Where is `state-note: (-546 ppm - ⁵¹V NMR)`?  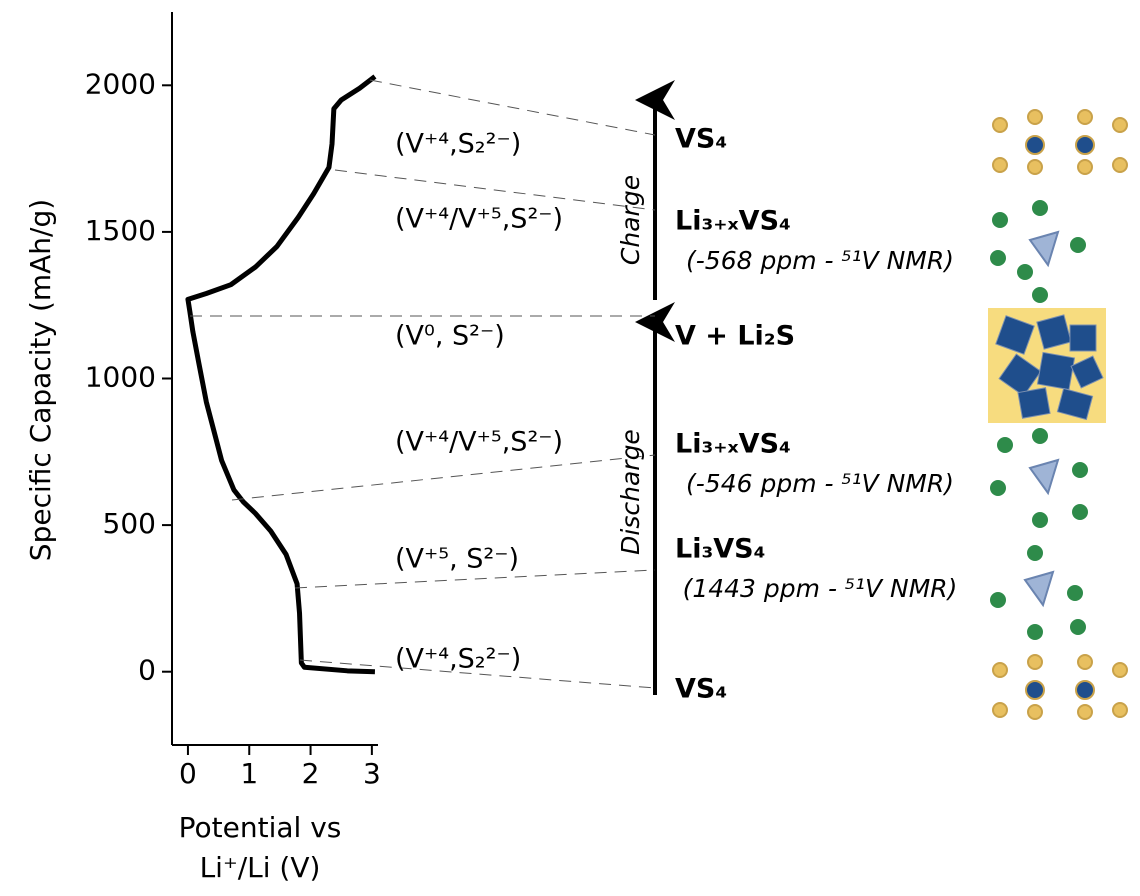
state-note: (-546 ppm - ⁵¹V NMR) is located at coordinates (820, 483).